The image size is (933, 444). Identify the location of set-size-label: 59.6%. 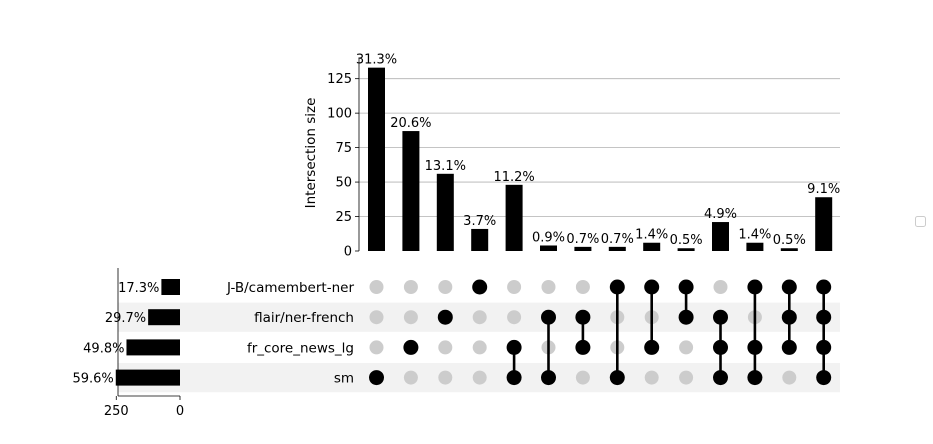
(92, 379).